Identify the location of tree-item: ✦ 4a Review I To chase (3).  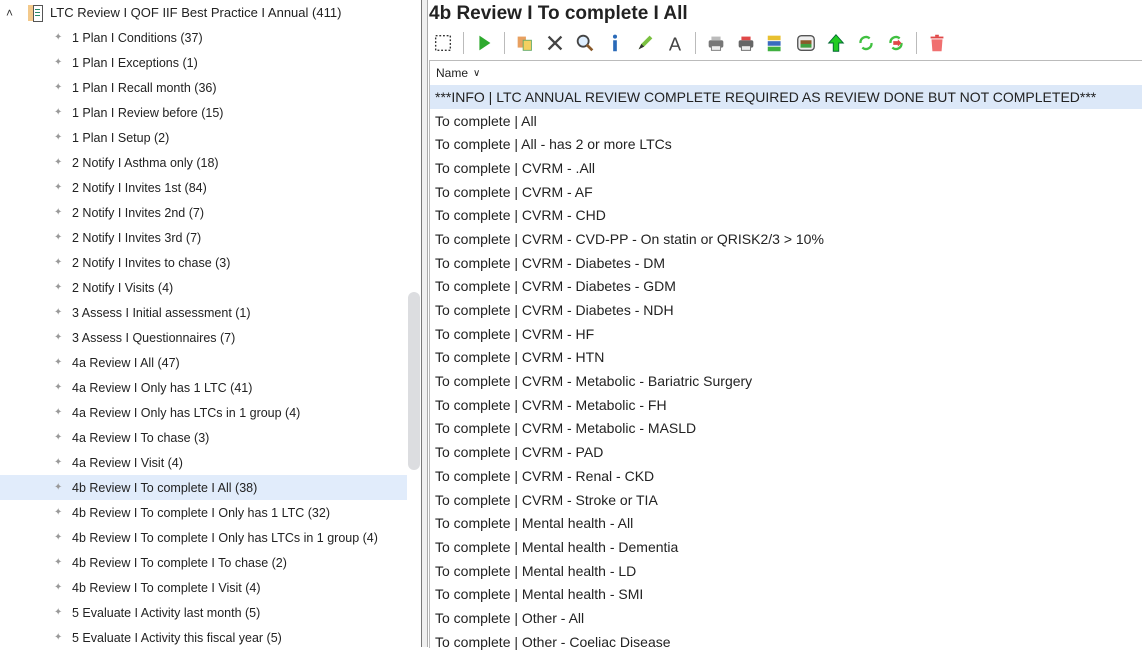
(203, 437).